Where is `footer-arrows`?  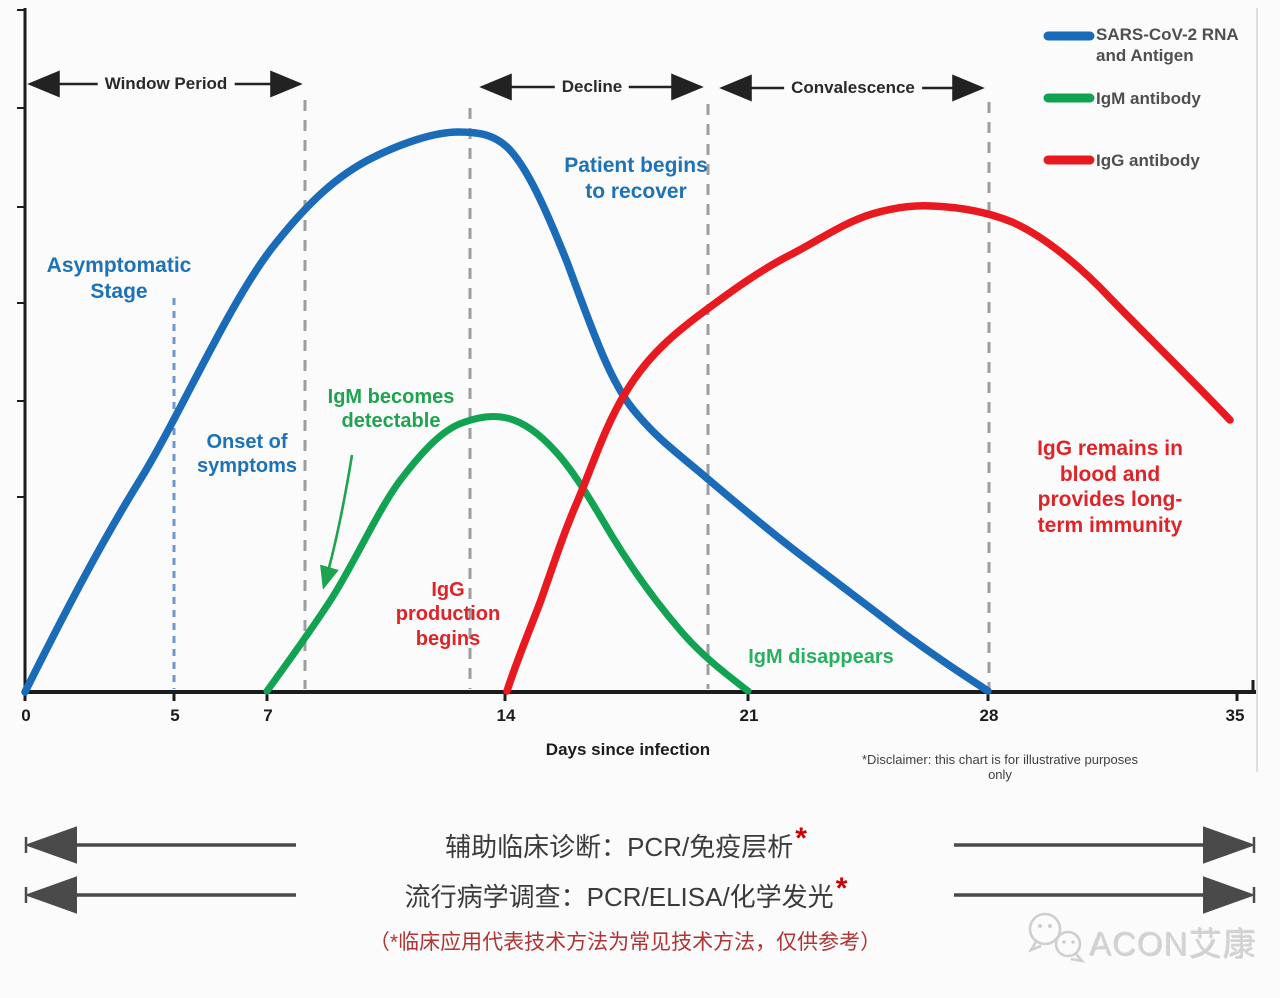 footer-arrows is located at coordinates (640, 870).